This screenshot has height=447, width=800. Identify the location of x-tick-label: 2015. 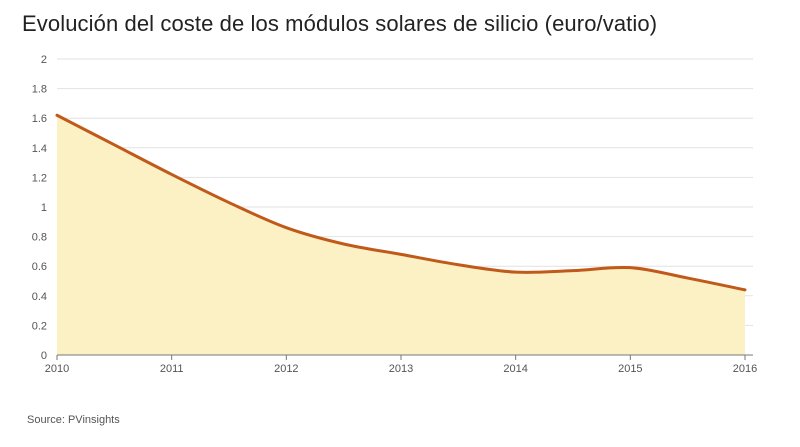
(630, 369).